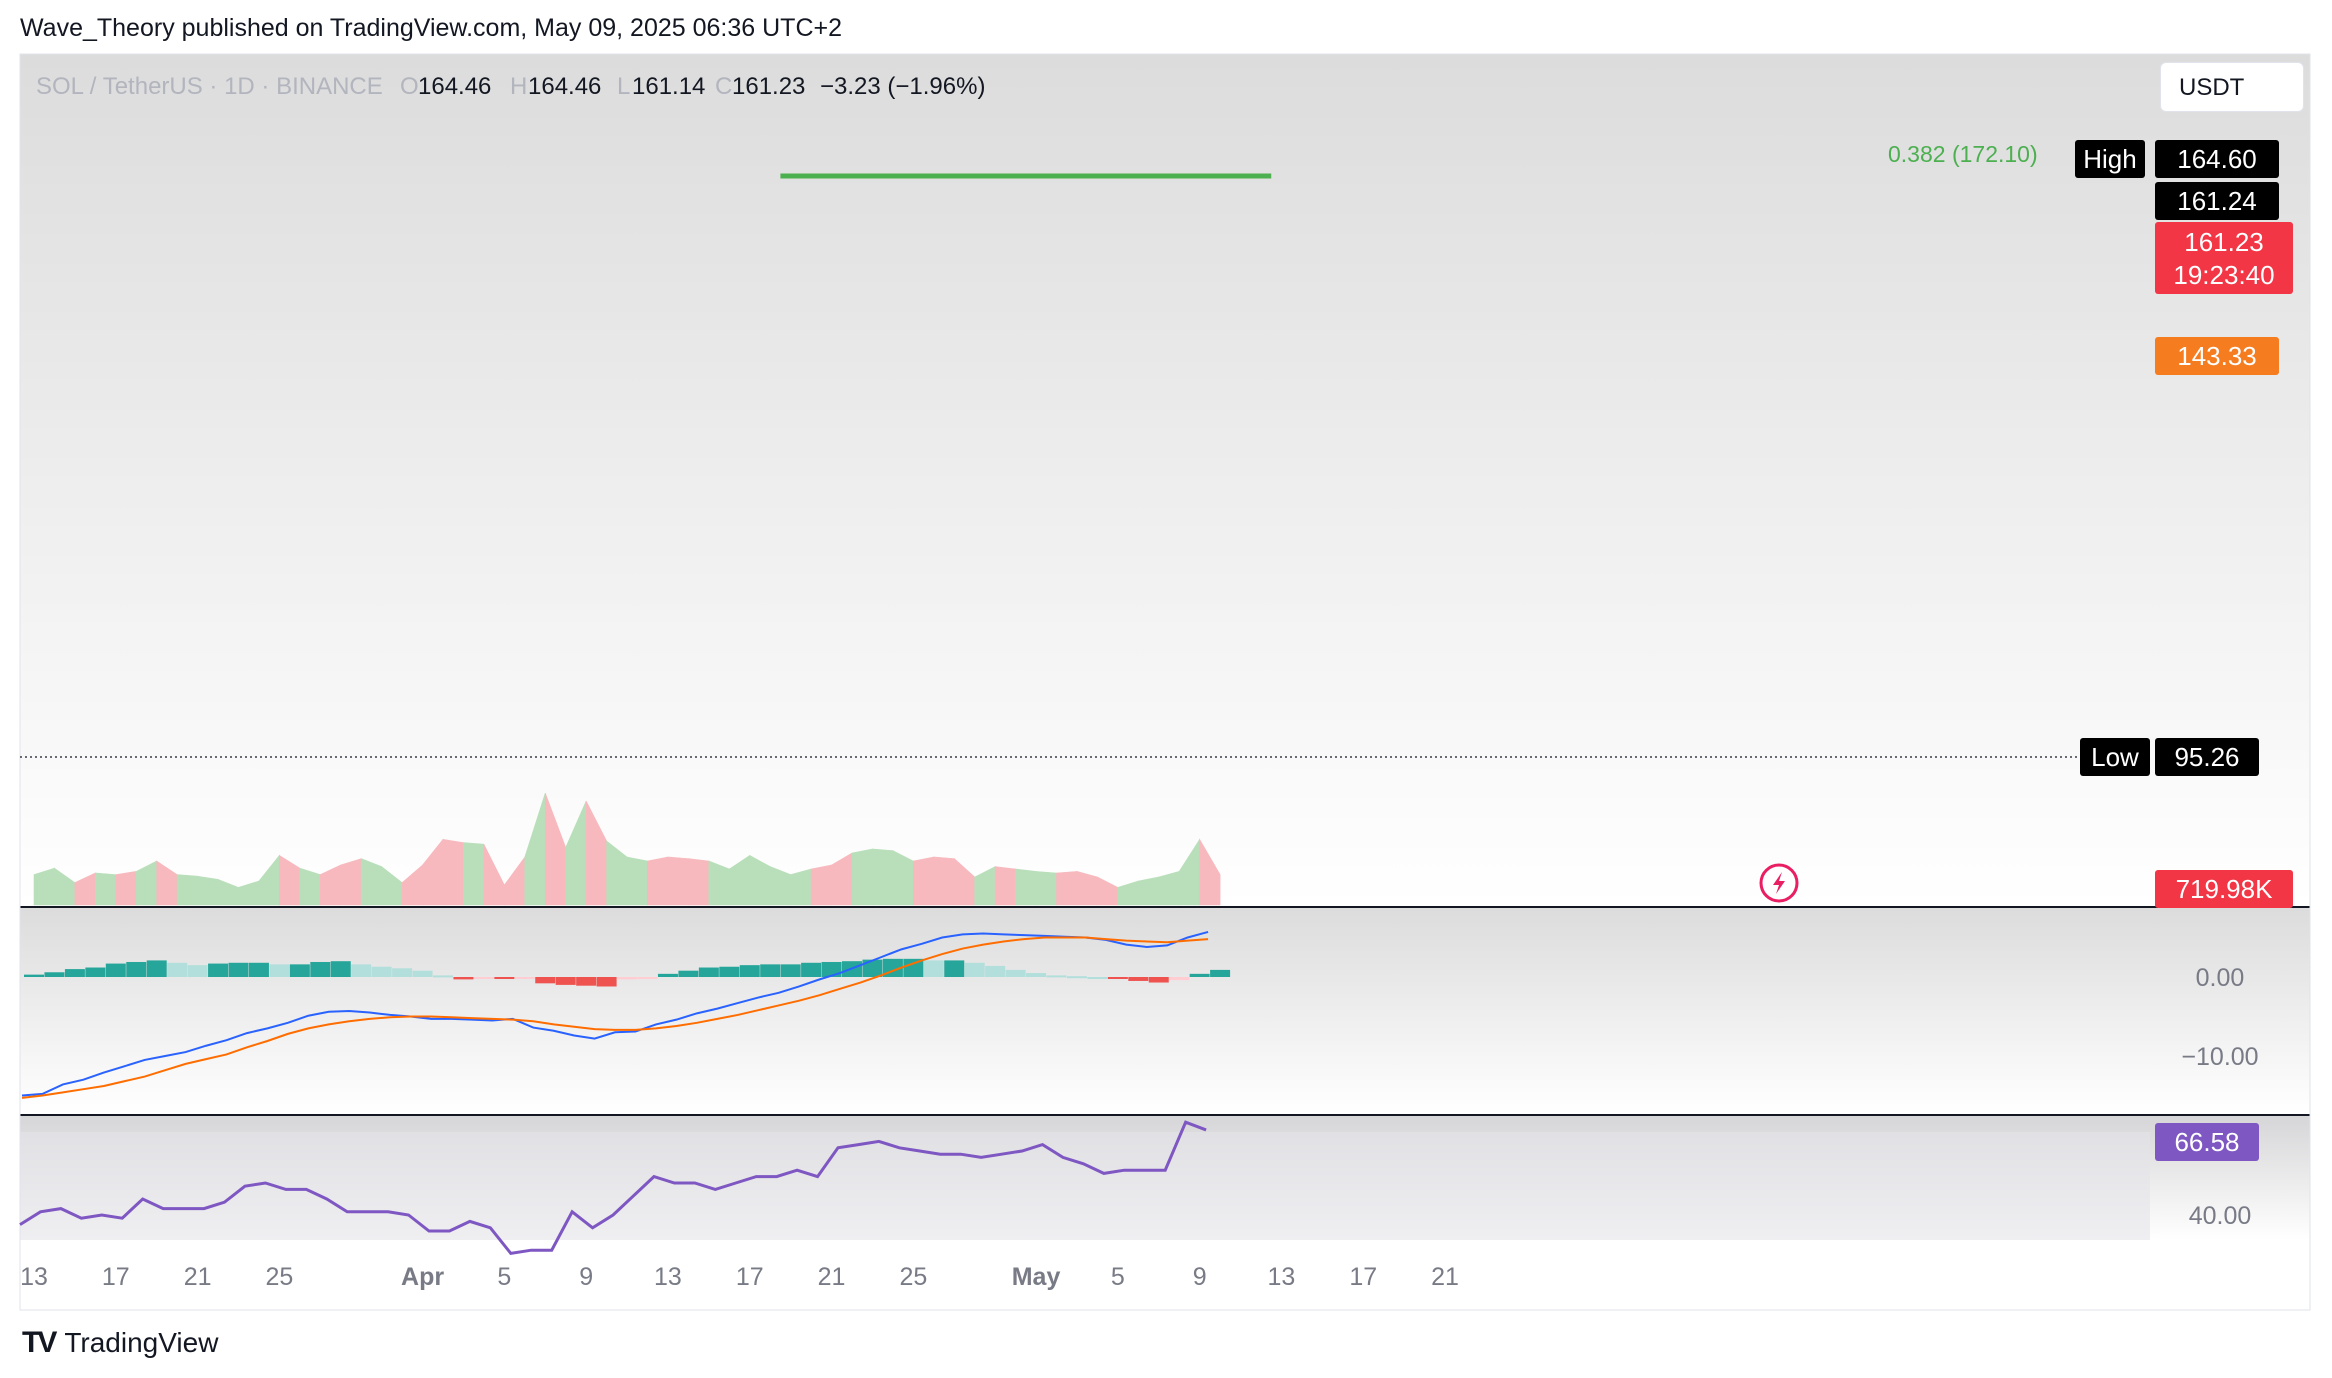 This screenshot has width=2332, height=1378. I want to click on close-value-badge-bg, so click(2217, 201).